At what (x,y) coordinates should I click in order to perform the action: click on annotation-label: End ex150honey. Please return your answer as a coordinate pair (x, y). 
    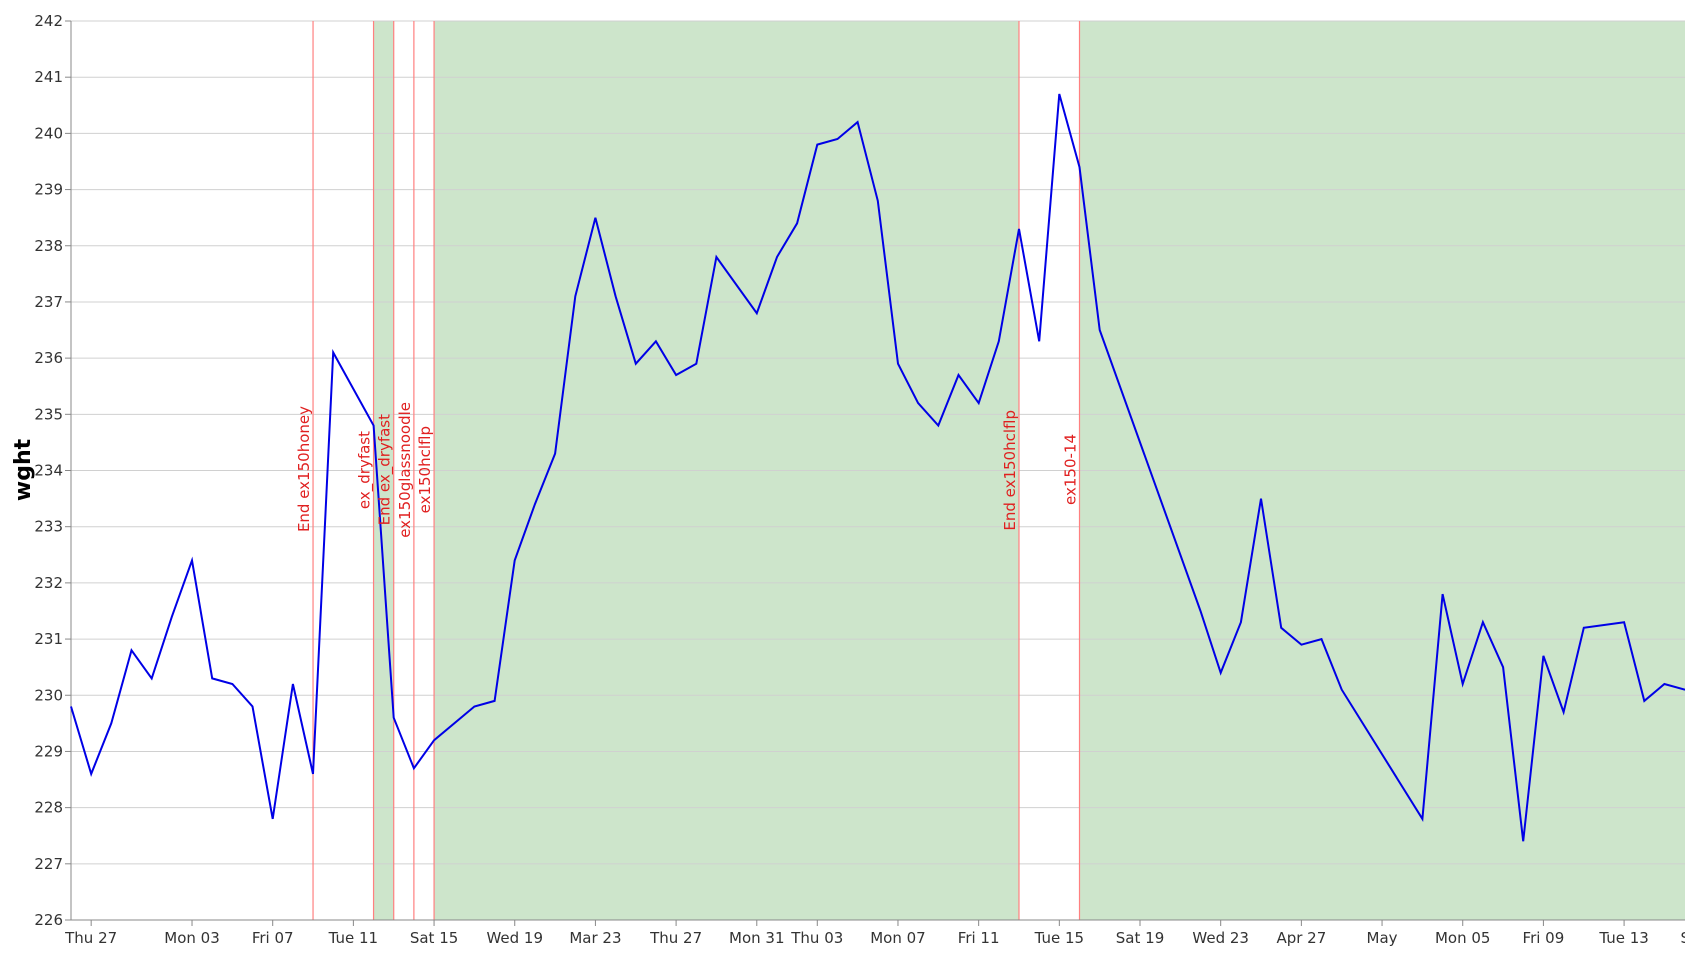
    Looking at the image, I should click on (304, 469).